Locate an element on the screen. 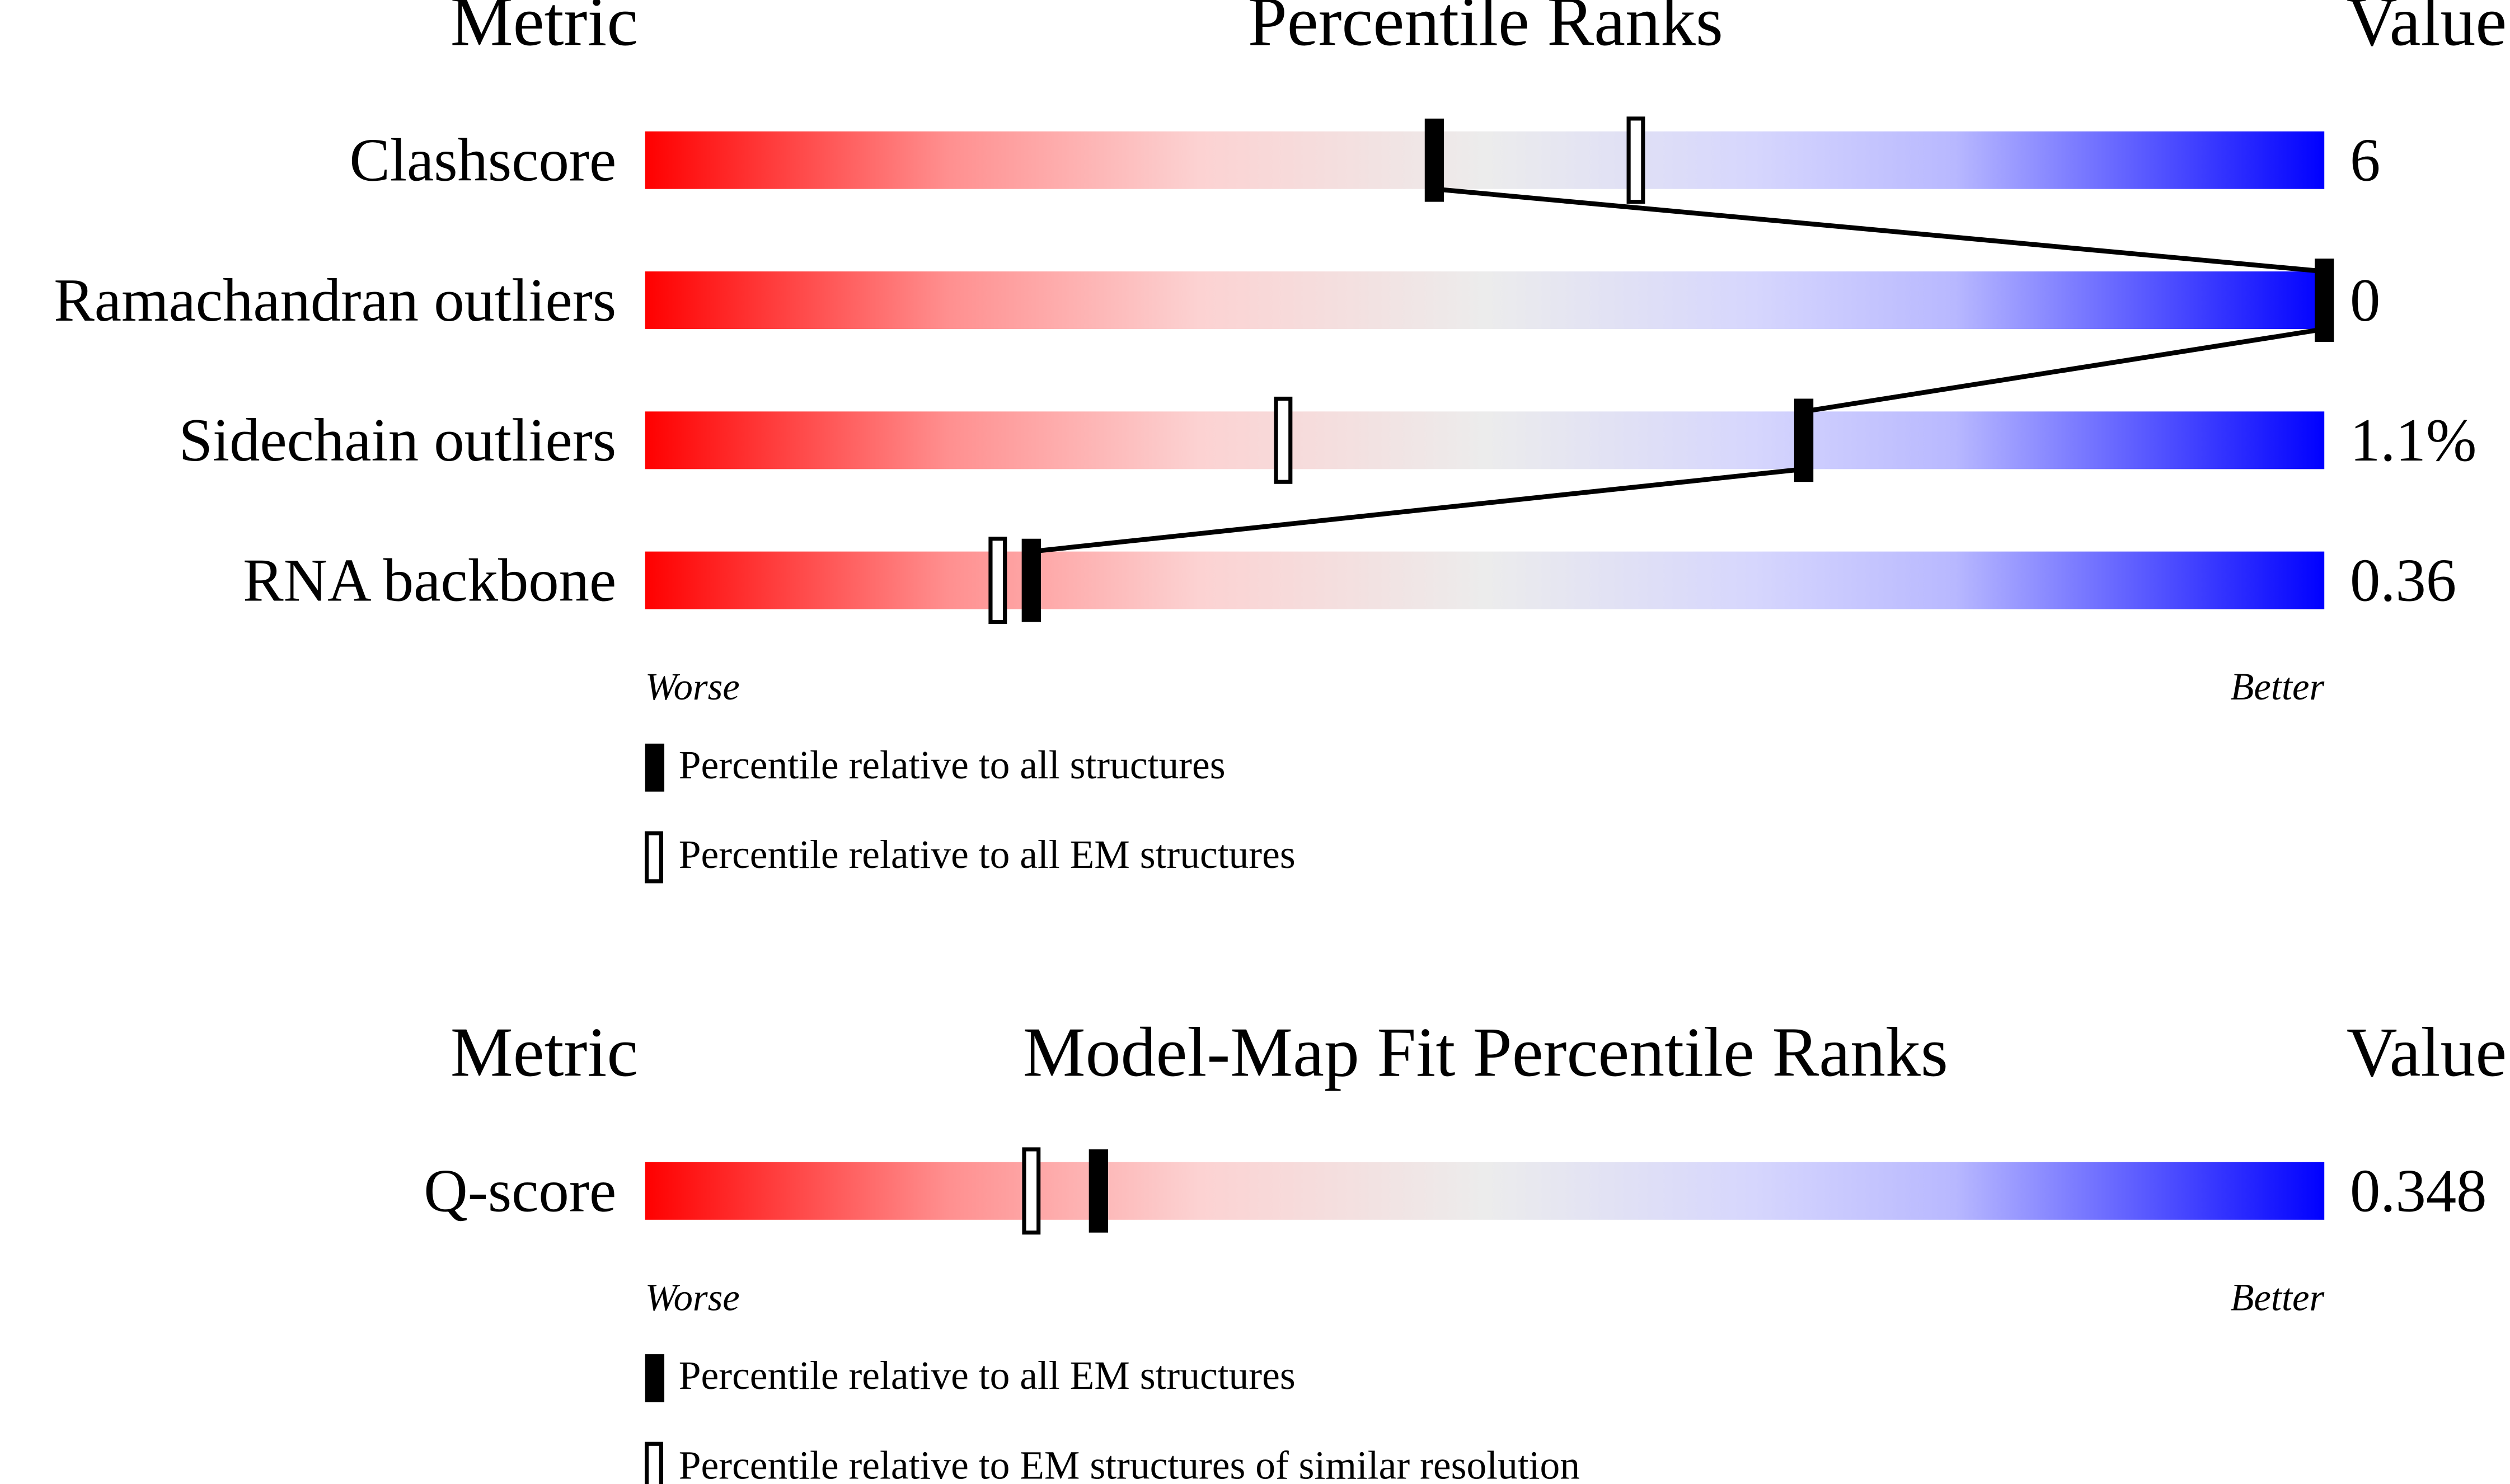 This screenshot has width=2510, height=1484. metric-label: RNA backbone is located at coordinates (430, 580).